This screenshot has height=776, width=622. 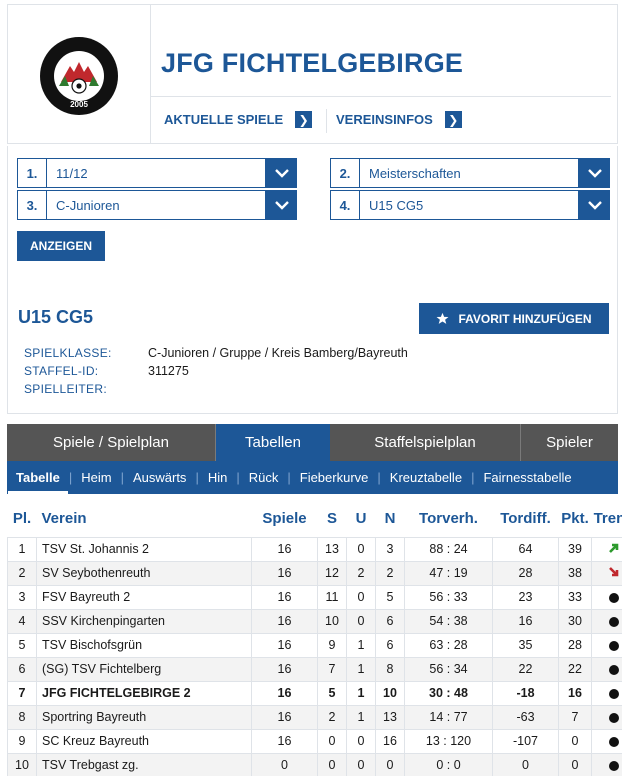 What do you see at coordinates (144, 621) in the screenshot?
I see `cell-club: SSV Kirchenpingarten` at bounding box center [144, 621].